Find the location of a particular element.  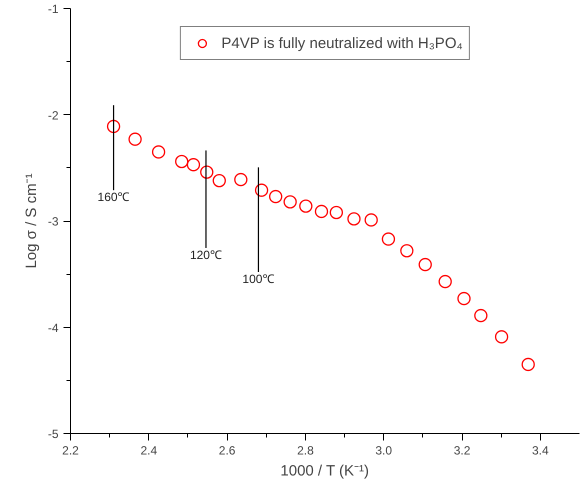

ref-line-label: 160℃ is located at coordinates (114, 197).